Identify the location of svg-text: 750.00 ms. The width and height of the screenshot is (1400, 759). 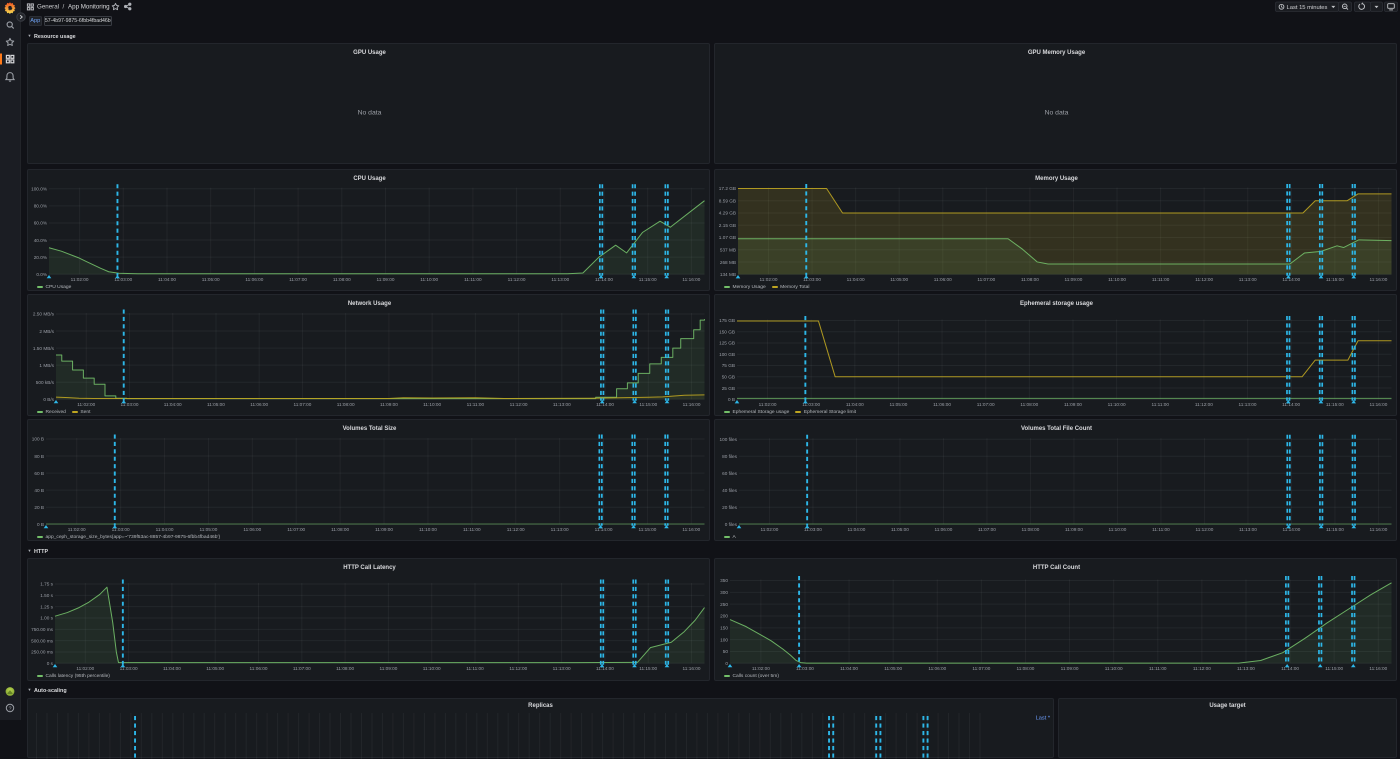
(42, 629).